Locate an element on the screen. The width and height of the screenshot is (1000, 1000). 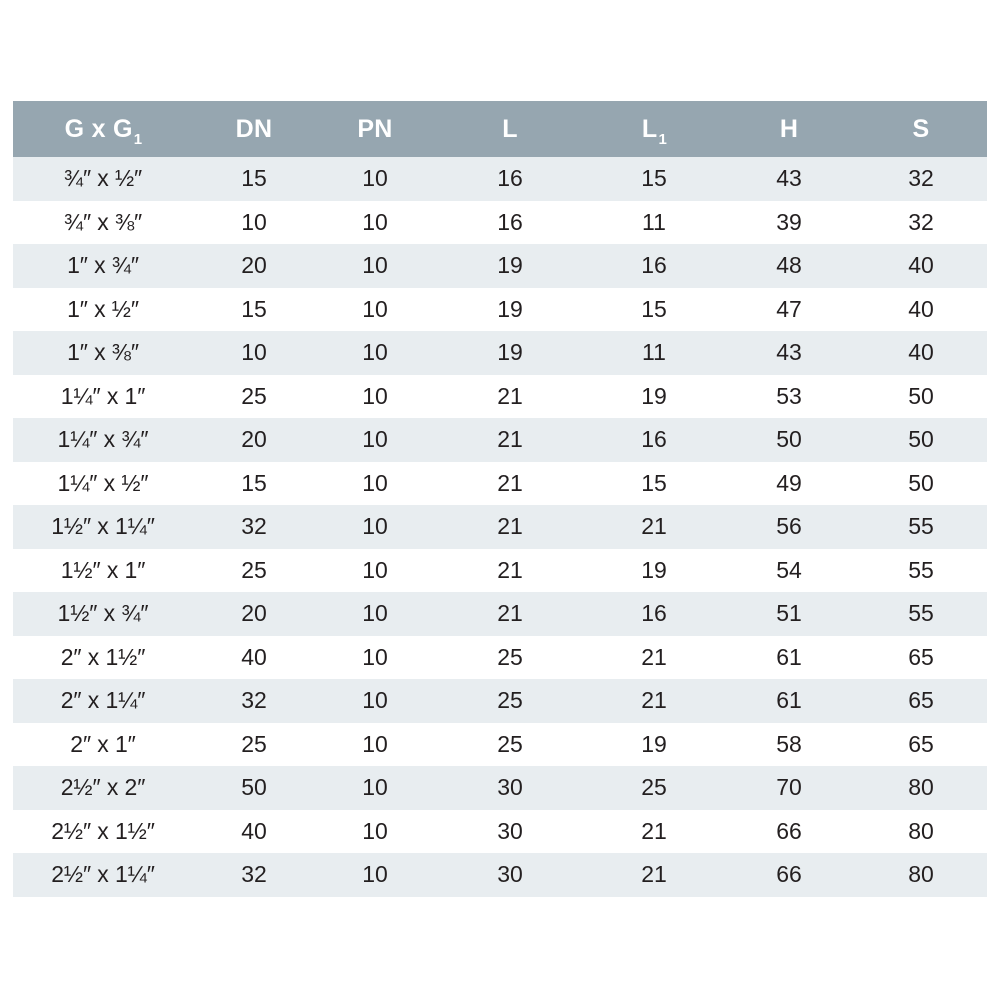
cell-h: 48 is located at coordinates (789, 265).